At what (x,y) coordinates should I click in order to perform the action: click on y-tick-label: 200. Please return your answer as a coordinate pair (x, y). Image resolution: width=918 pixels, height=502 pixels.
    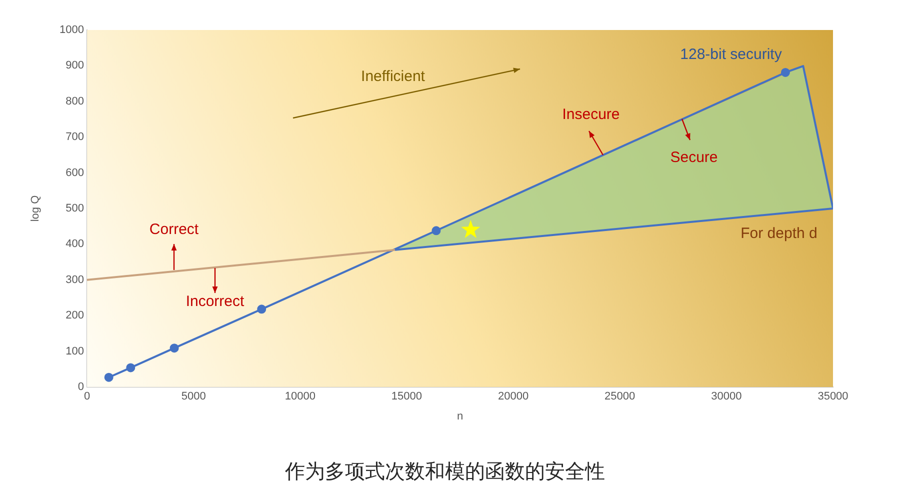
    Looking at the image, I should click on (75, 316).